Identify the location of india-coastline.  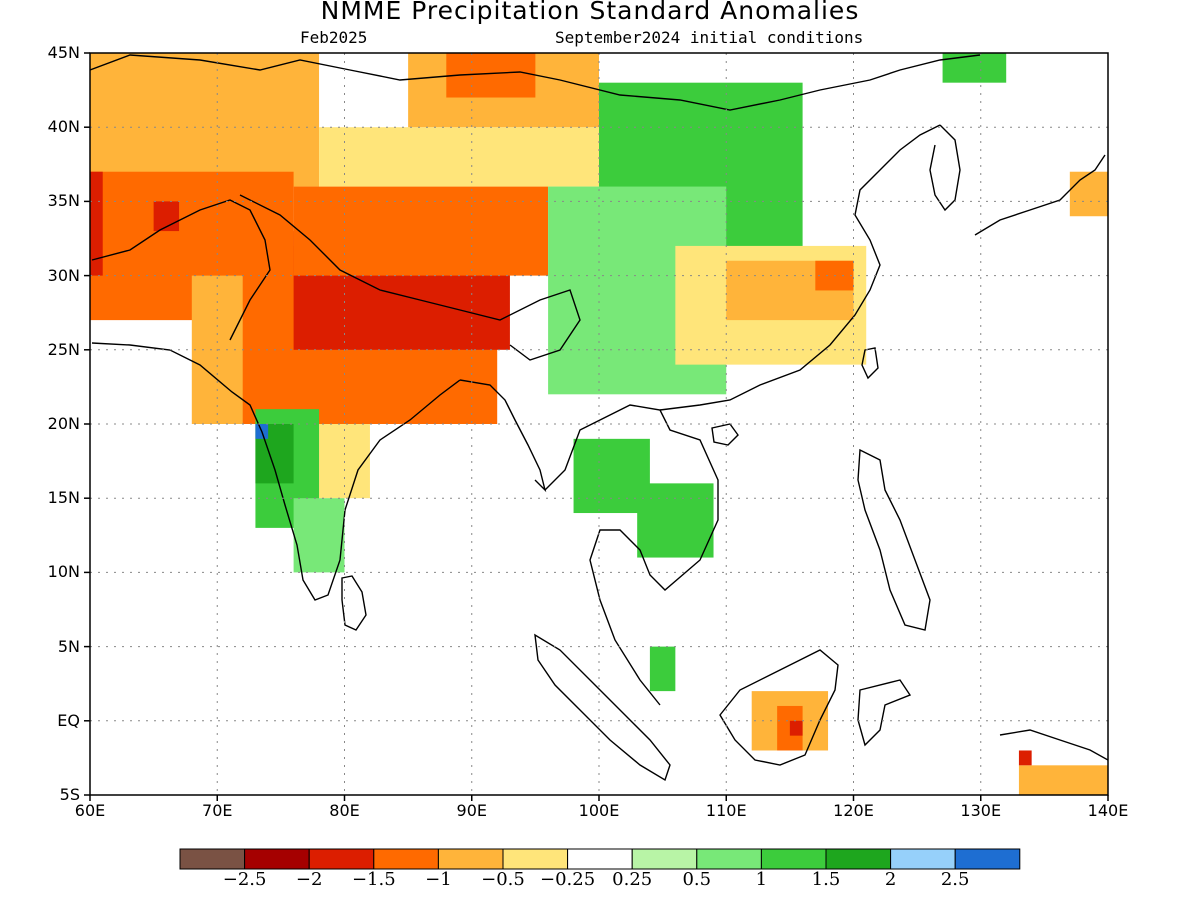
(276, 471).